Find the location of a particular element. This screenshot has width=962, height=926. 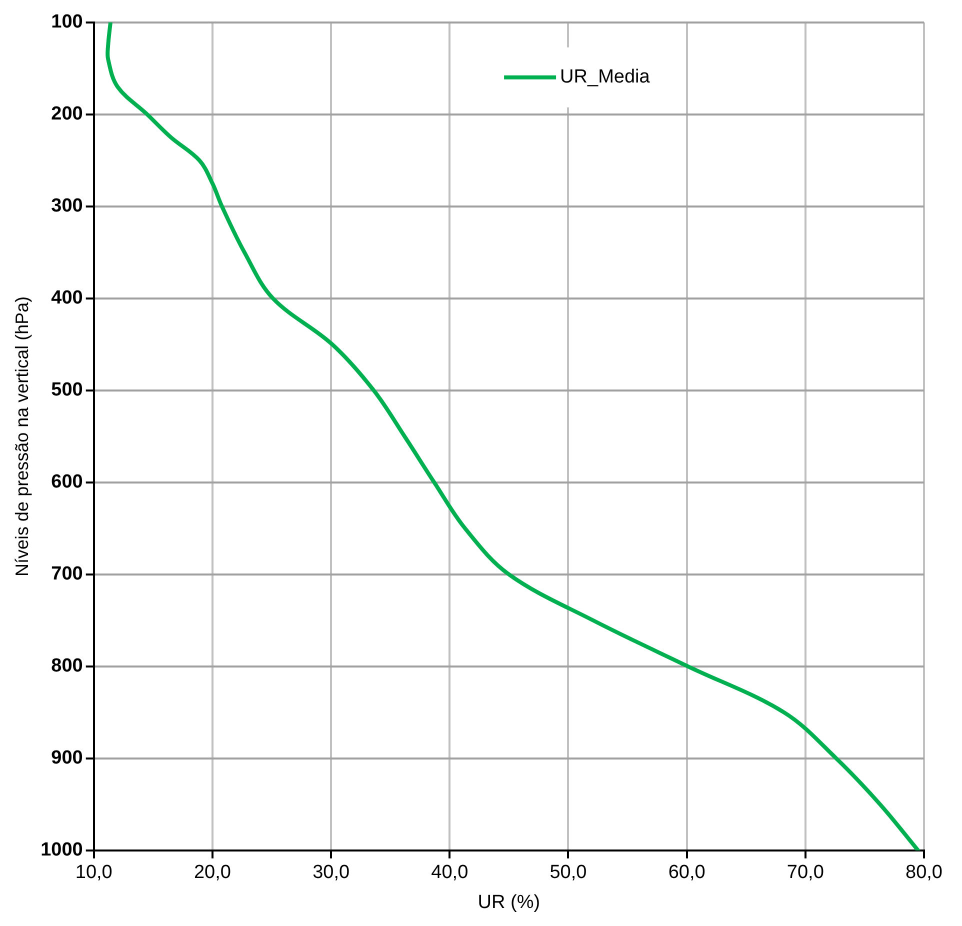

x-tick-label: 50,0 is located at coordinates (568, 873).